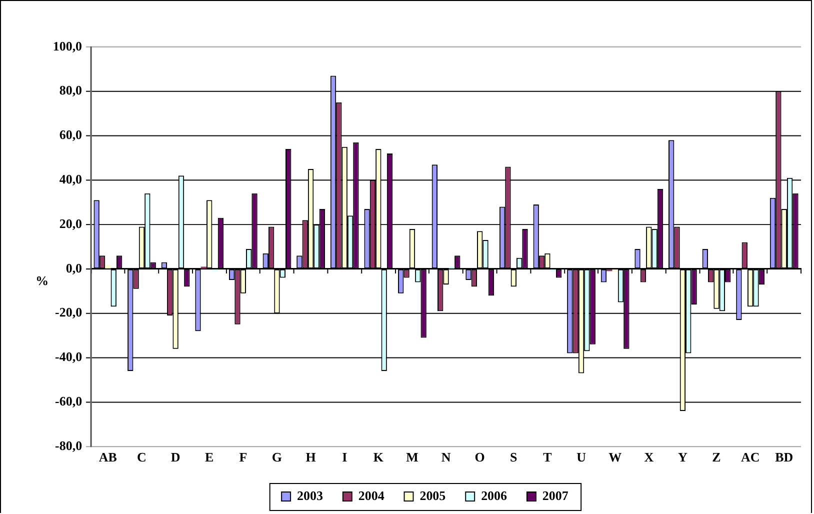  I want to click on y-tick-label: -60,0, so click(68, 400).